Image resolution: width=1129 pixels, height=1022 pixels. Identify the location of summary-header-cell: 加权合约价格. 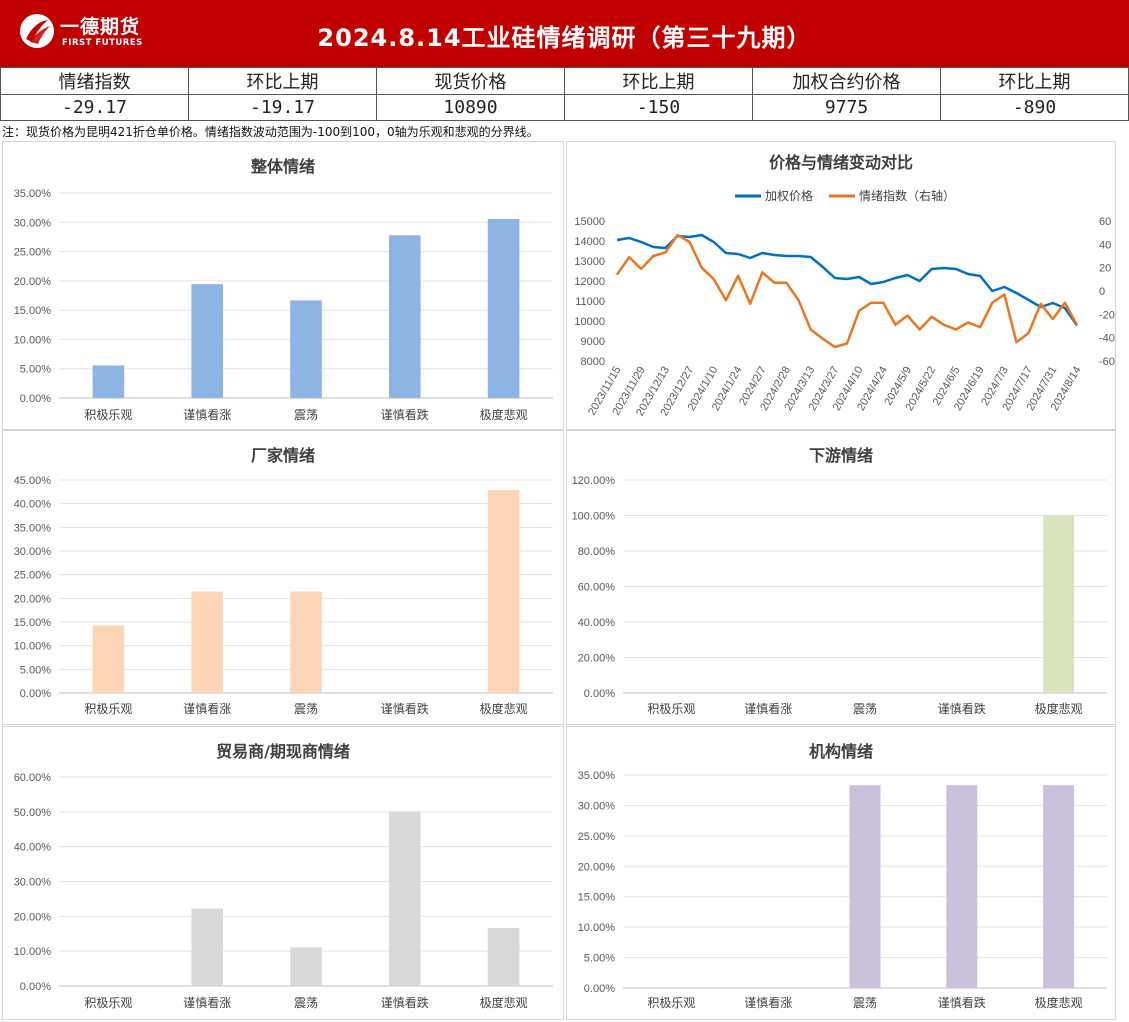
(846, 81).